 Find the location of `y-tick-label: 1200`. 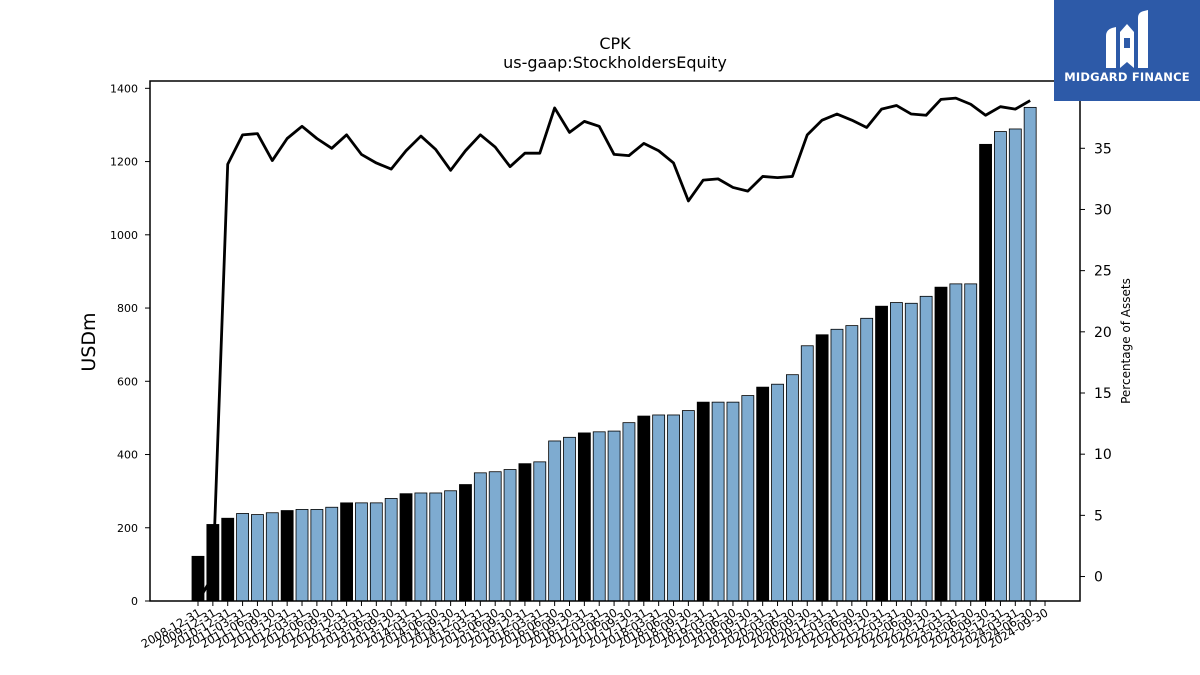

y-tick-label: 1200 is located at coordinates (124, 162).